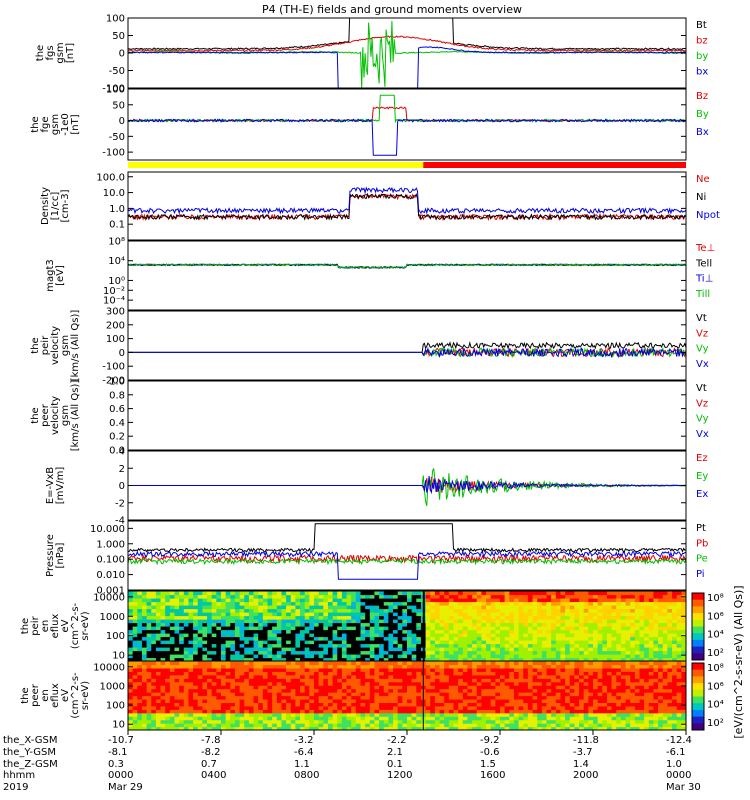 The image size is (750, 800). What do you see at coordinates (70, 53) in the screenshot?
I see `ylabel-fgs: [nT]` at bounding box center [70, 53].